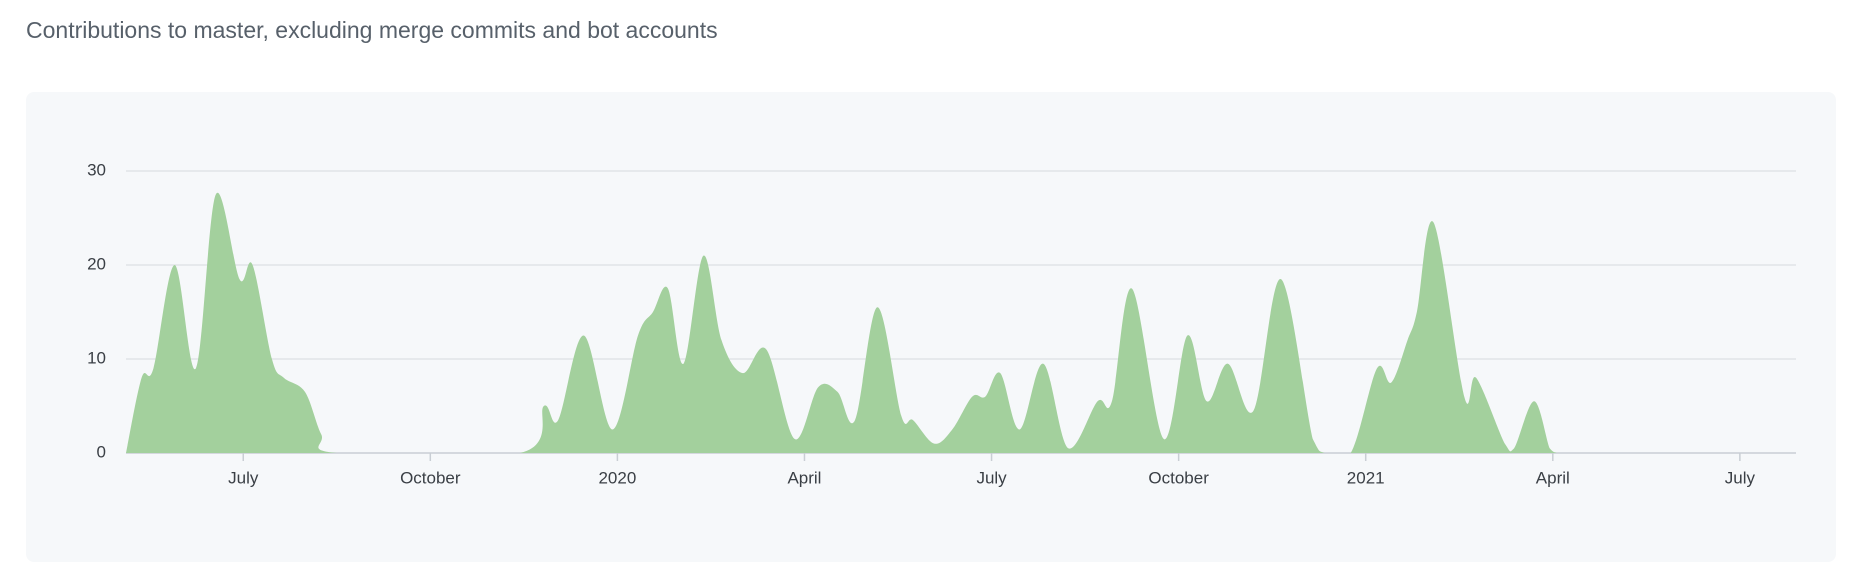 The width and height of the screenshot is (1850, 588). I want to click on y-tick-label: 10, so click(96, 357).